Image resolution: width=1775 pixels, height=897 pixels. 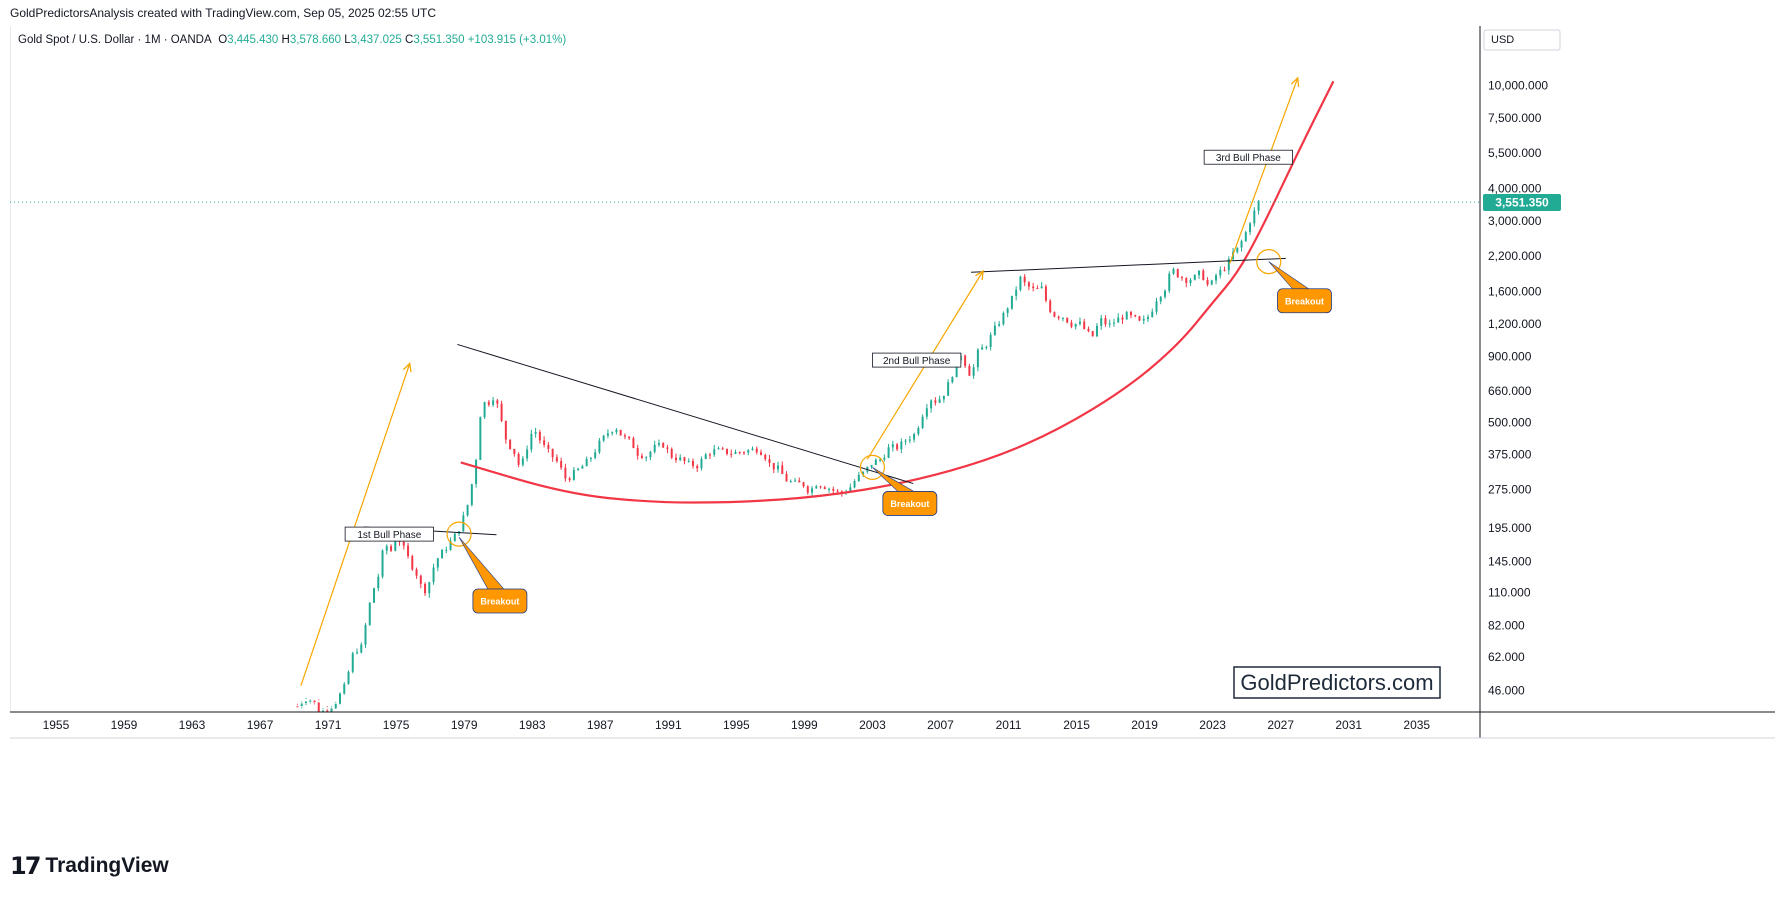 I want to click on y-tick-label: 660.000, so click(x=1510, y=391).